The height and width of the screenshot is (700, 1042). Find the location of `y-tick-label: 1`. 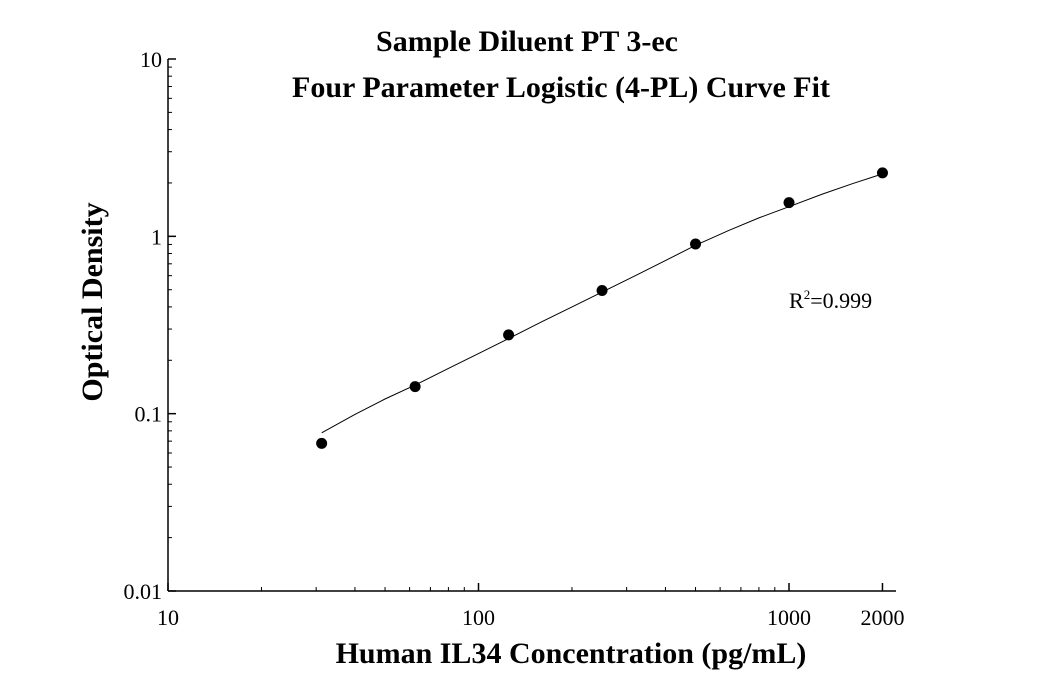

y-tick-label: 1 is located at coordinates (156, 236).